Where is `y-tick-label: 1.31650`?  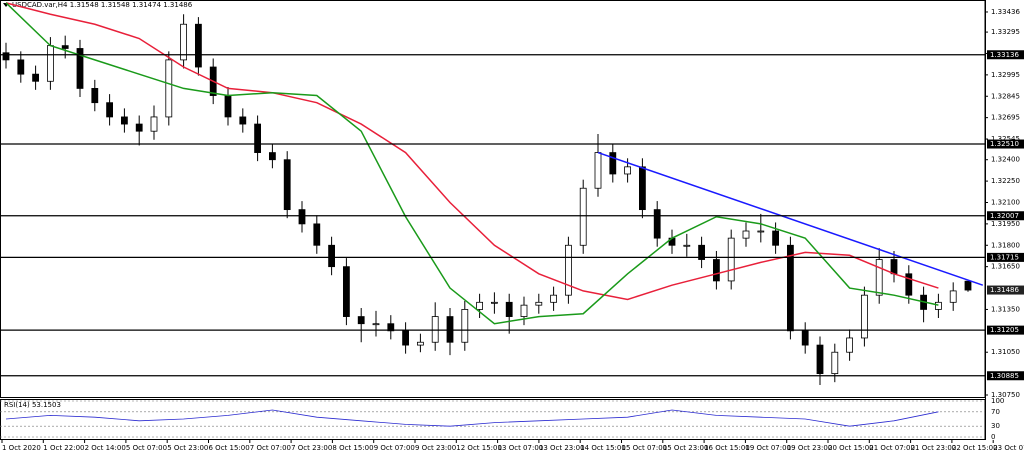 y-tick-label: 1.31650 is located at coordinates (1005, 267).